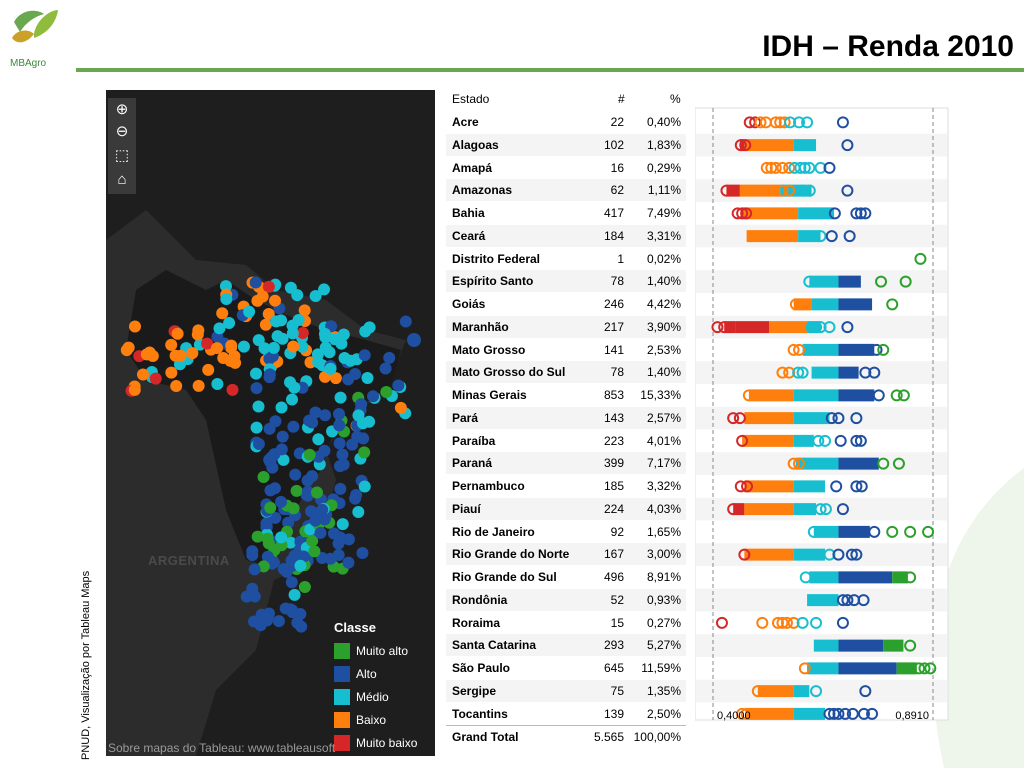  What do you see at coordinates (566, 326) in the screenshot?
I see `table-row: Maranhão 217 3,90%` at bounding box center [566, 326].